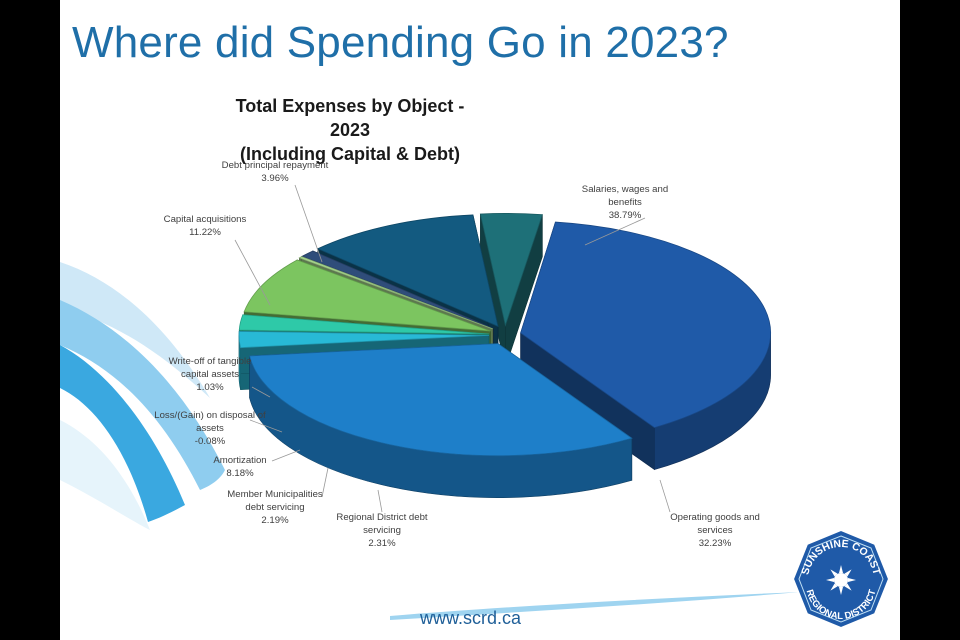 This screenshot has width=960, height=640. Describe the element at coordinates (471, 618) in the screenshot. I see `footer-url: www.scrd.ca` at that location.